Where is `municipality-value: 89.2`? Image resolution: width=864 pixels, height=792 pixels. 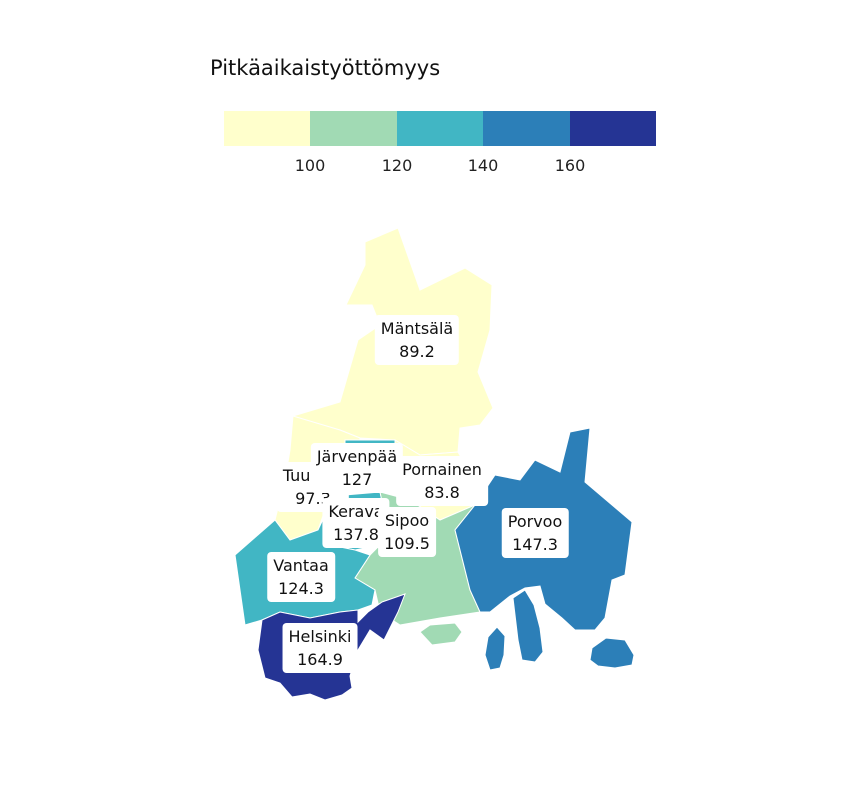 municipality-value: 89.2 is located at coordinates (417, 351).